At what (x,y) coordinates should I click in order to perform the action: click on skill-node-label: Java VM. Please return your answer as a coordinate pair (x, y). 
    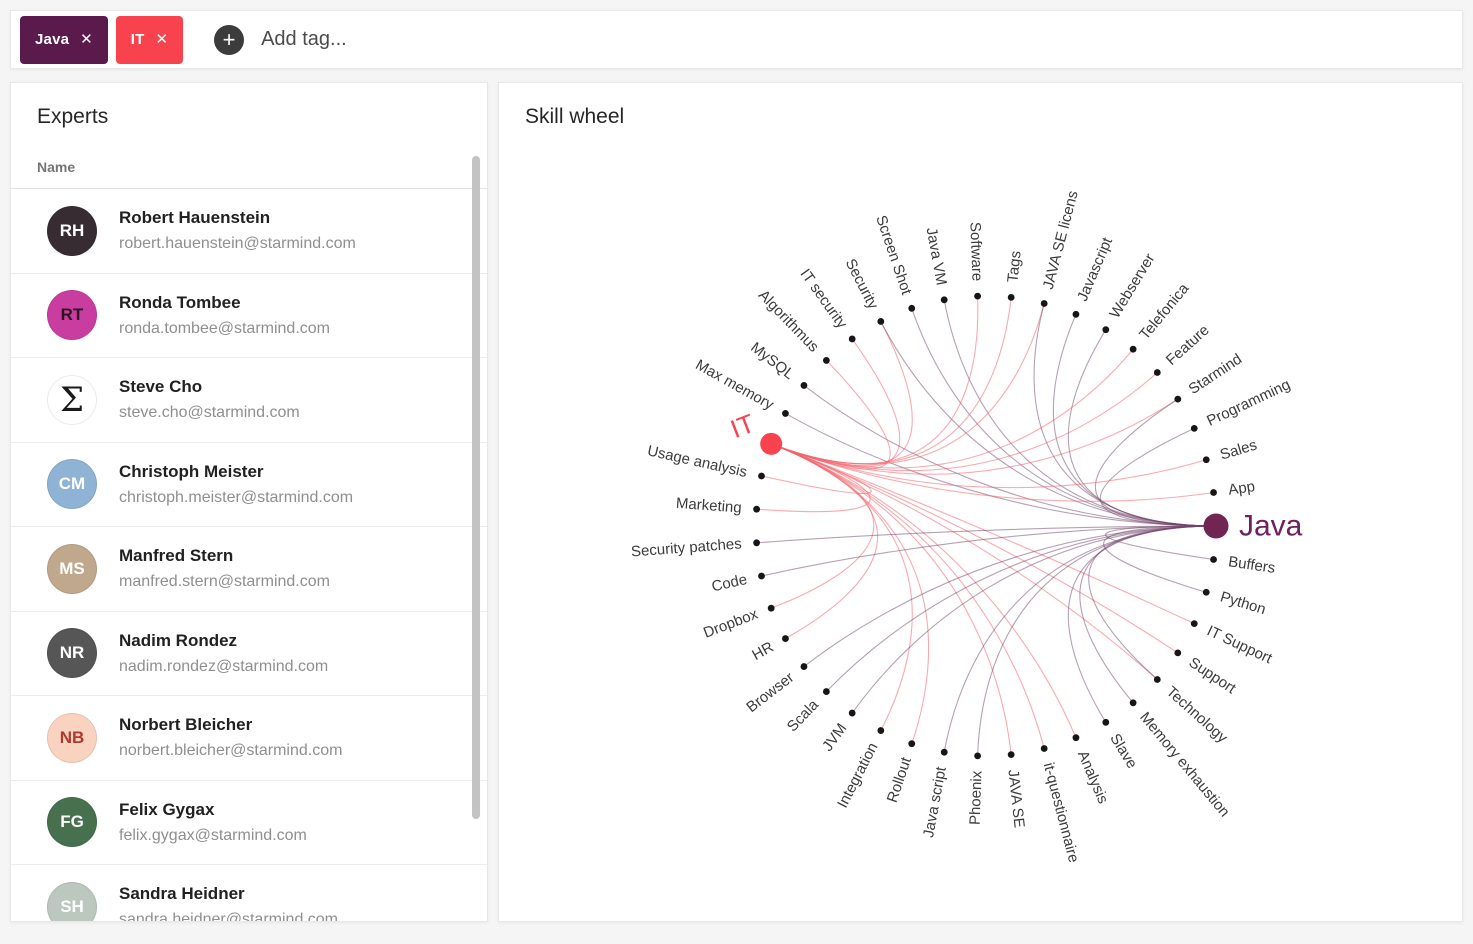
    Looking at the image, I should click on (936, 256).